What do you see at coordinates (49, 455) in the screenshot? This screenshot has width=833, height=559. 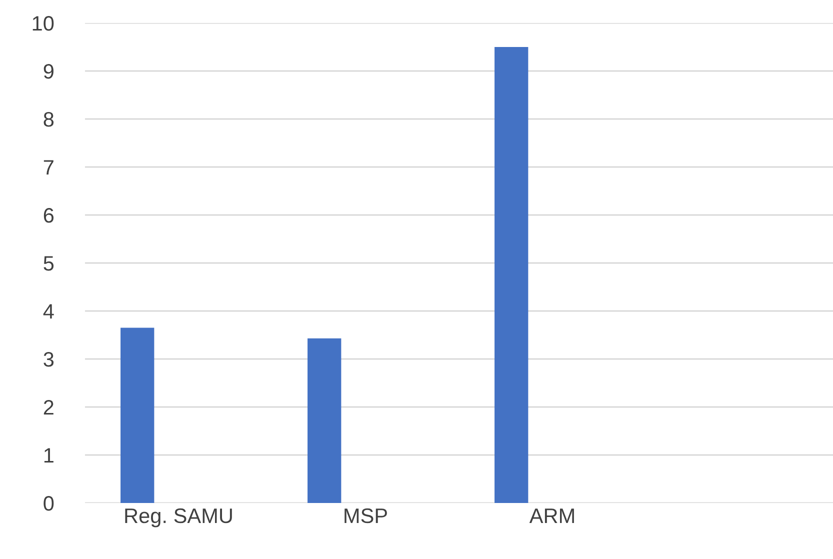 I see `y-tick-label: 1` at bounding box center [49, 455].